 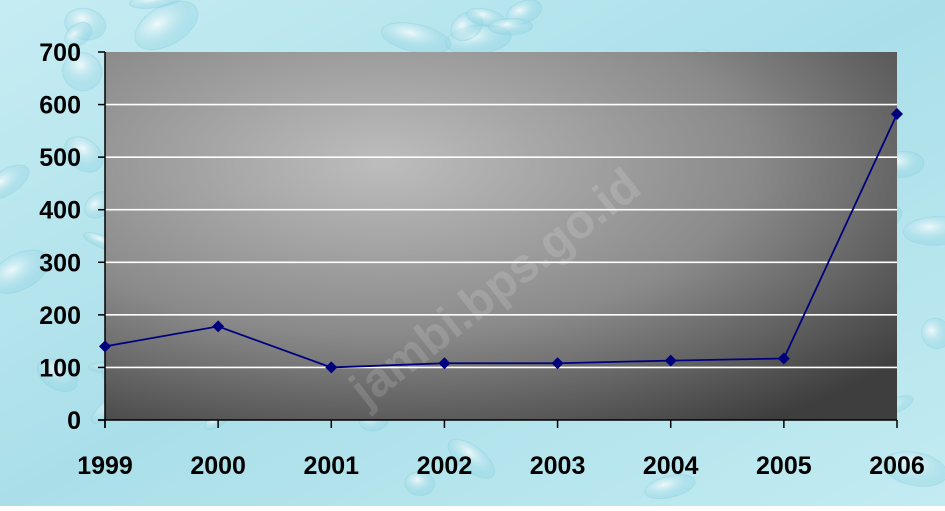 What do you see at coordinates (60, 263) in the screenshot?
I see `y-tick-label: 300` at bounding box center [60, 263].